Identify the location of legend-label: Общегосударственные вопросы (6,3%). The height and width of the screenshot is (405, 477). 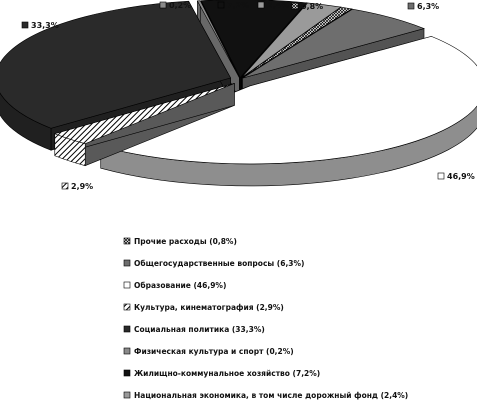
(219, 263).